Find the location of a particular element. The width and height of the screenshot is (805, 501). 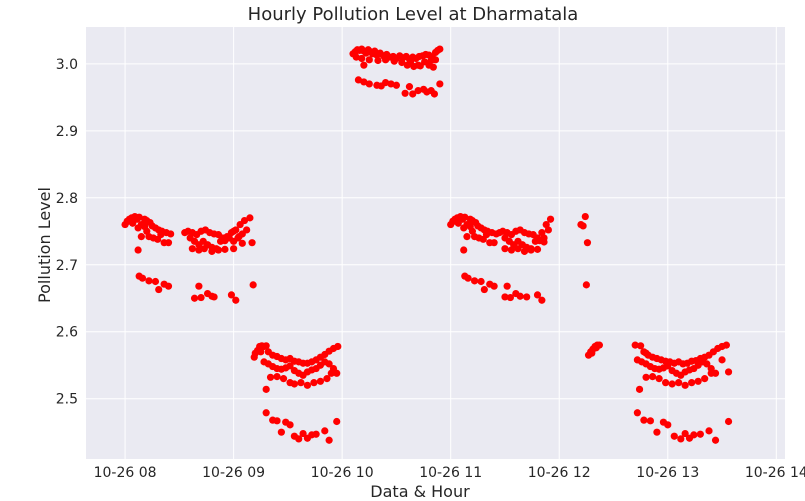

point-cluster is located at coordinates (396, 71).